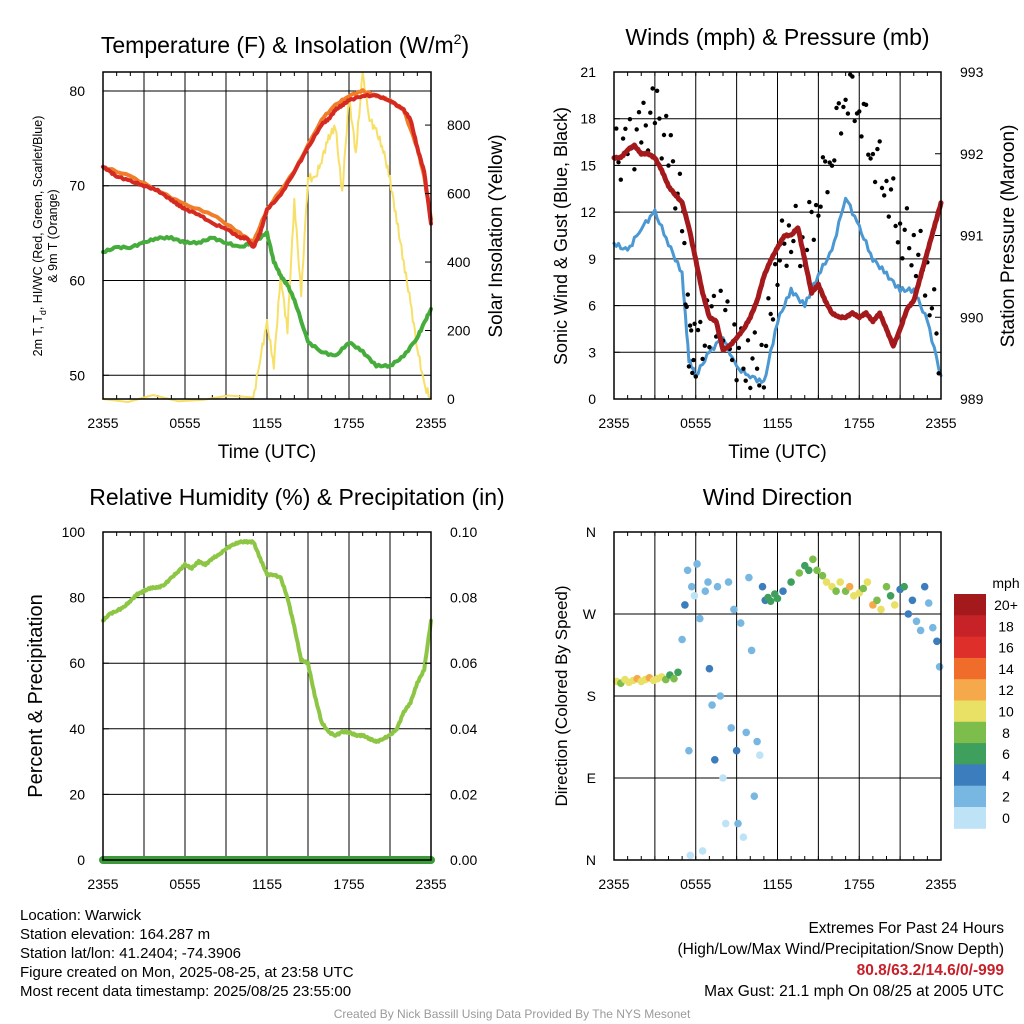 This screenshot has height=1024, width=1024. Describe the element at coordinates (1005, 583) in the screenshot. I see `colorbar-unit: mph` at that location.